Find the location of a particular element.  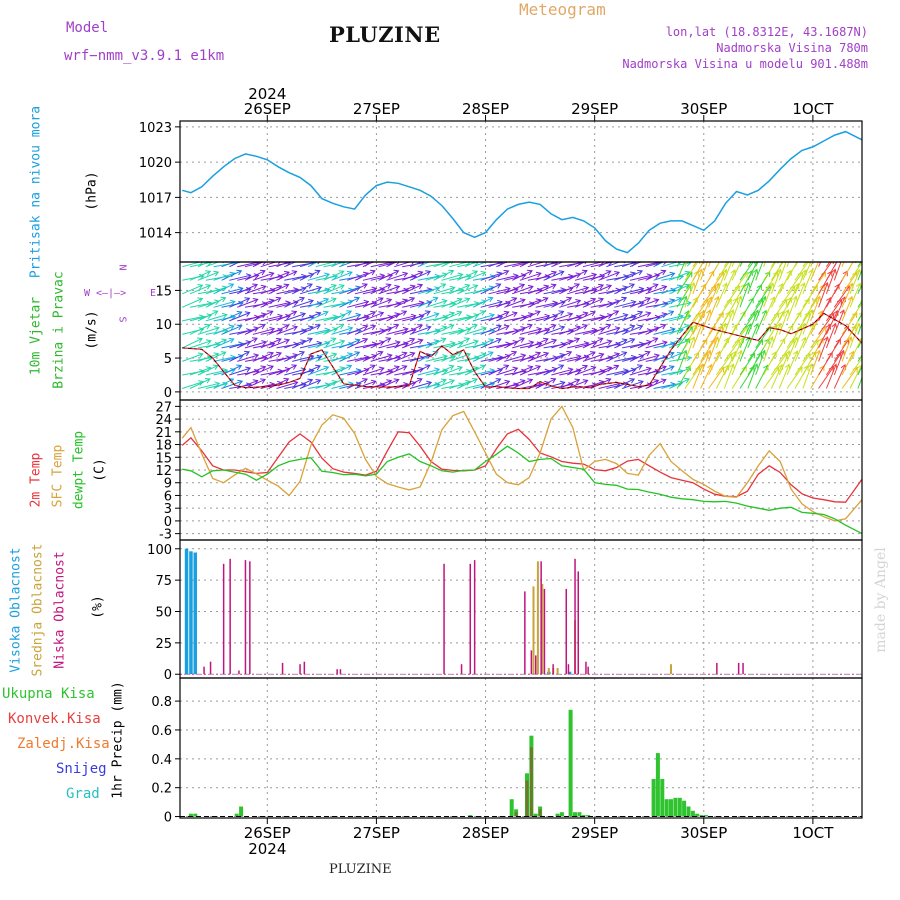

bottom-date-label-2: 28SEP is located at coordinates (485, 833).